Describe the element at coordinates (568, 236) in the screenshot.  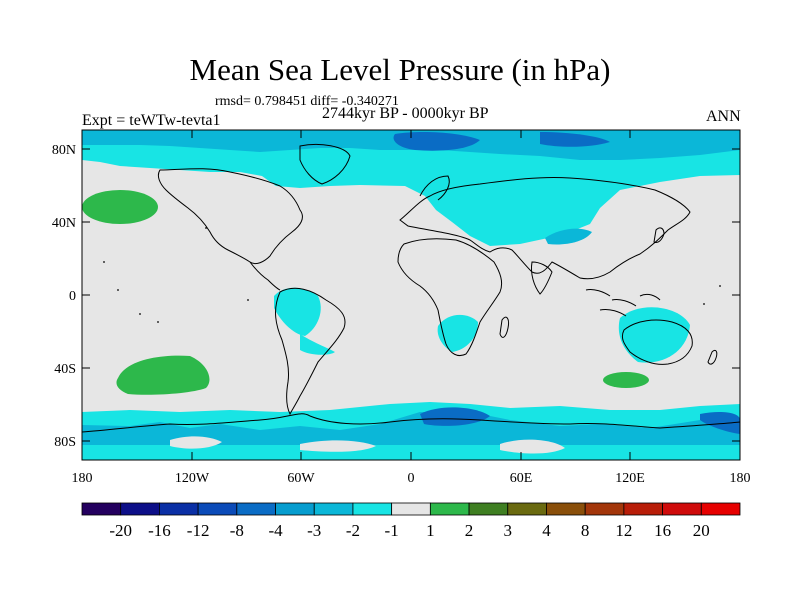
I see `asia-negative-region` at that location.